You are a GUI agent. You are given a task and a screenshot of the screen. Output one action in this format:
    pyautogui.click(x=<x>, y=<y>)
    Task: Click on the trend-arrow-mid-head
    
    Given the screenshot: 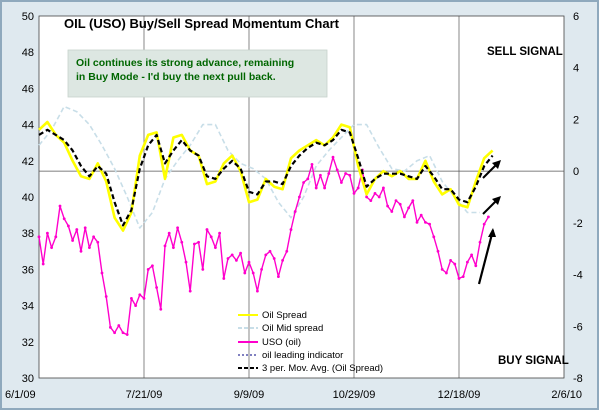 What is the action you would take?
    pyautogui.click(x=496, y=200)
    